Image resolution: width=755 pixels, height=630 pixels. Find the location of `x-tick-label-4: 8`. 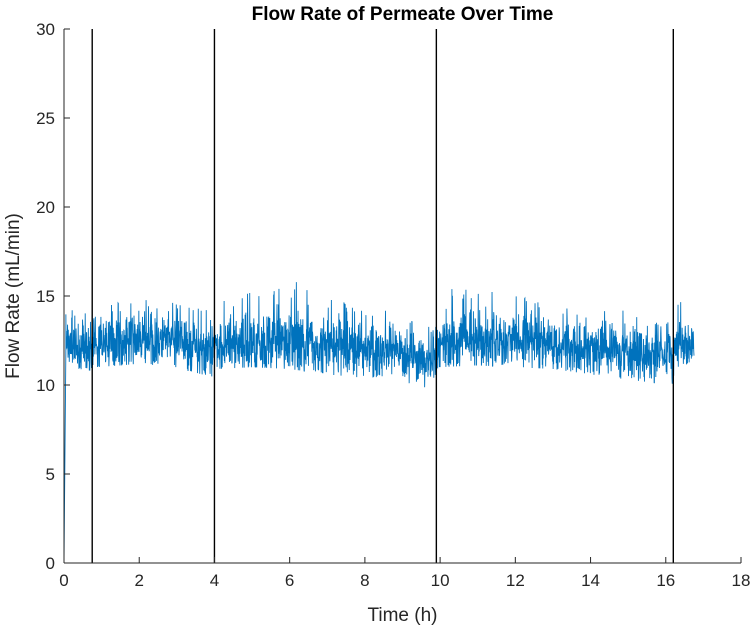

x-tick-label-4: 8 is located at coordinates (364, 580).